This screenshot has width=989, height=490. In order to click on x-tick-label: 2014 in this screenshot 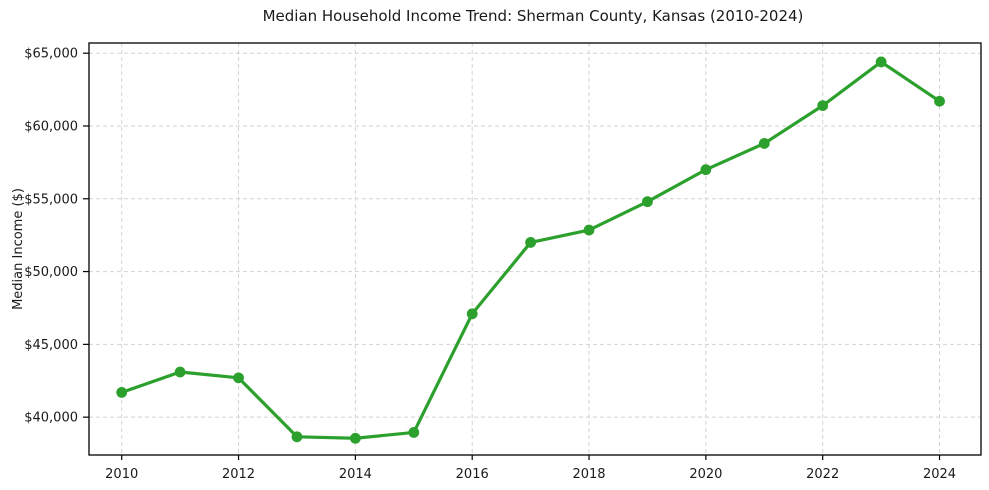, I will do `click(355, 474)`.